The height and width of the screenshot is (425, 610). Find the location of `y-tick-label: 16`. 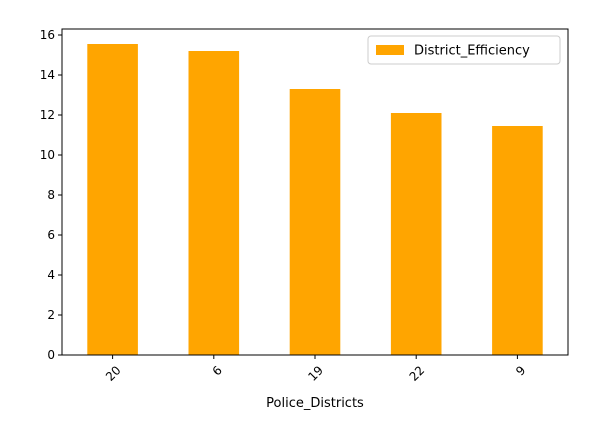

y-tick-label: 16 is located at coordinates (47, 35).